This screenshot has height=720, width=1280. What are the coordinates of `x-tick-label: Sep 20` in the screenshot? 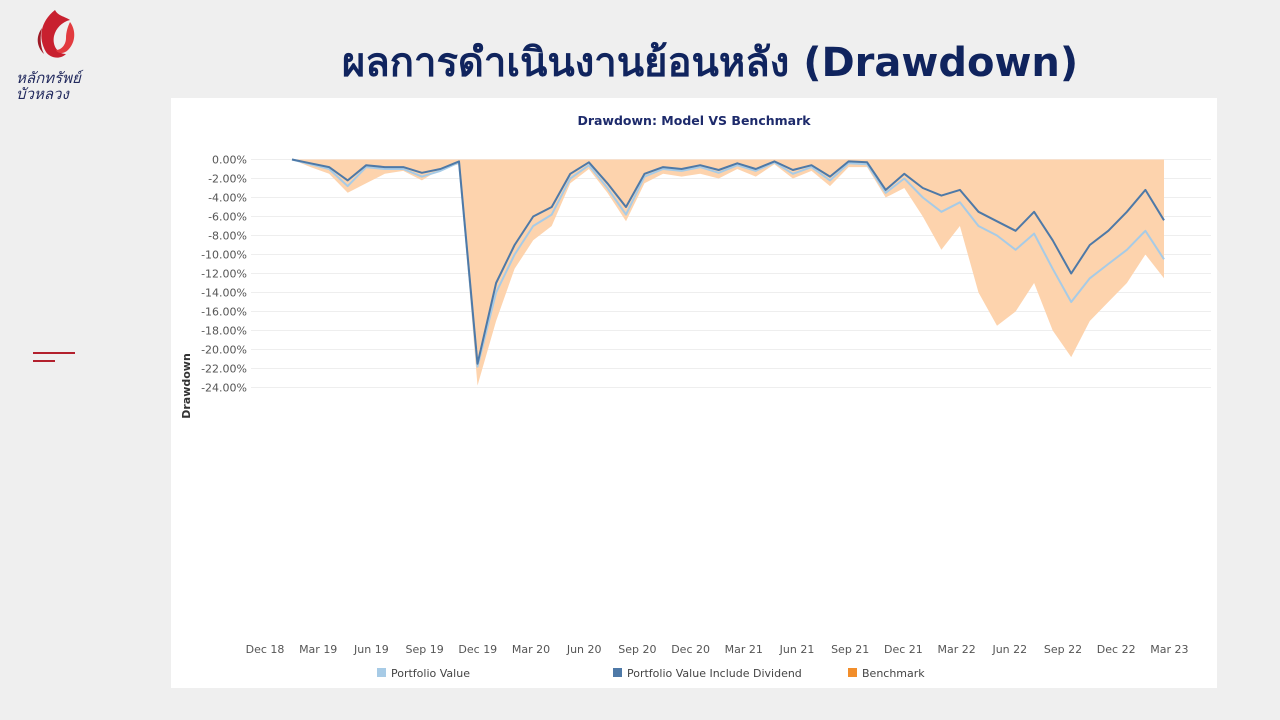 It's located at (637, 649).